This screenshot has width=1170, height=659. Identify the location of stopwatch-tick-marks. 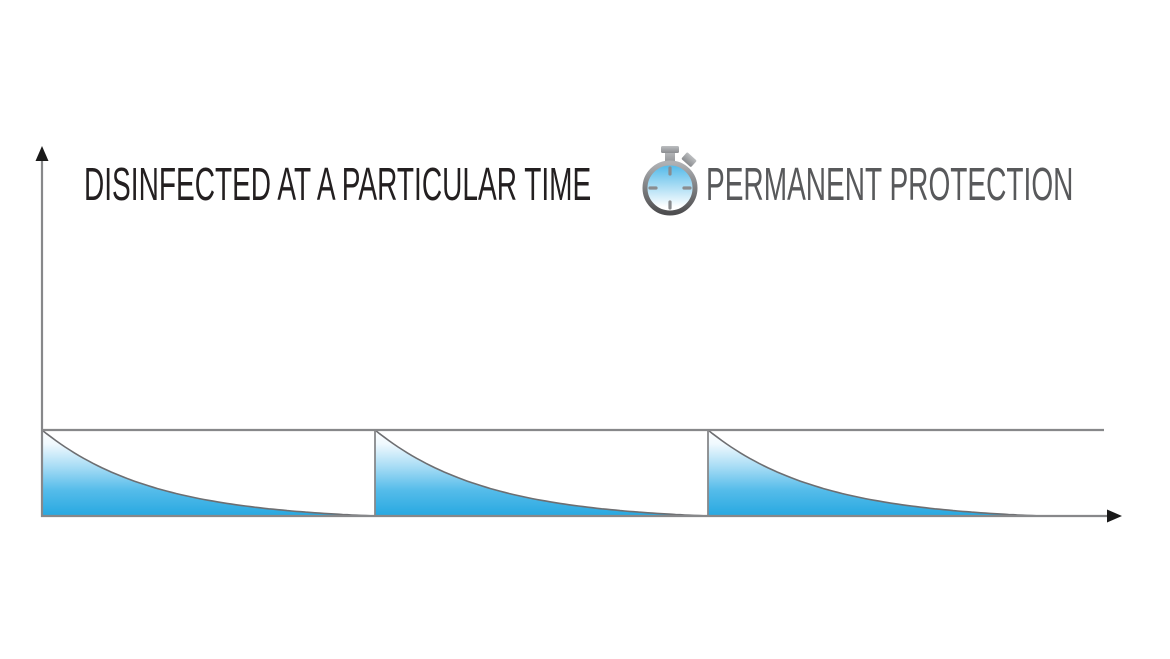
(670, 188).